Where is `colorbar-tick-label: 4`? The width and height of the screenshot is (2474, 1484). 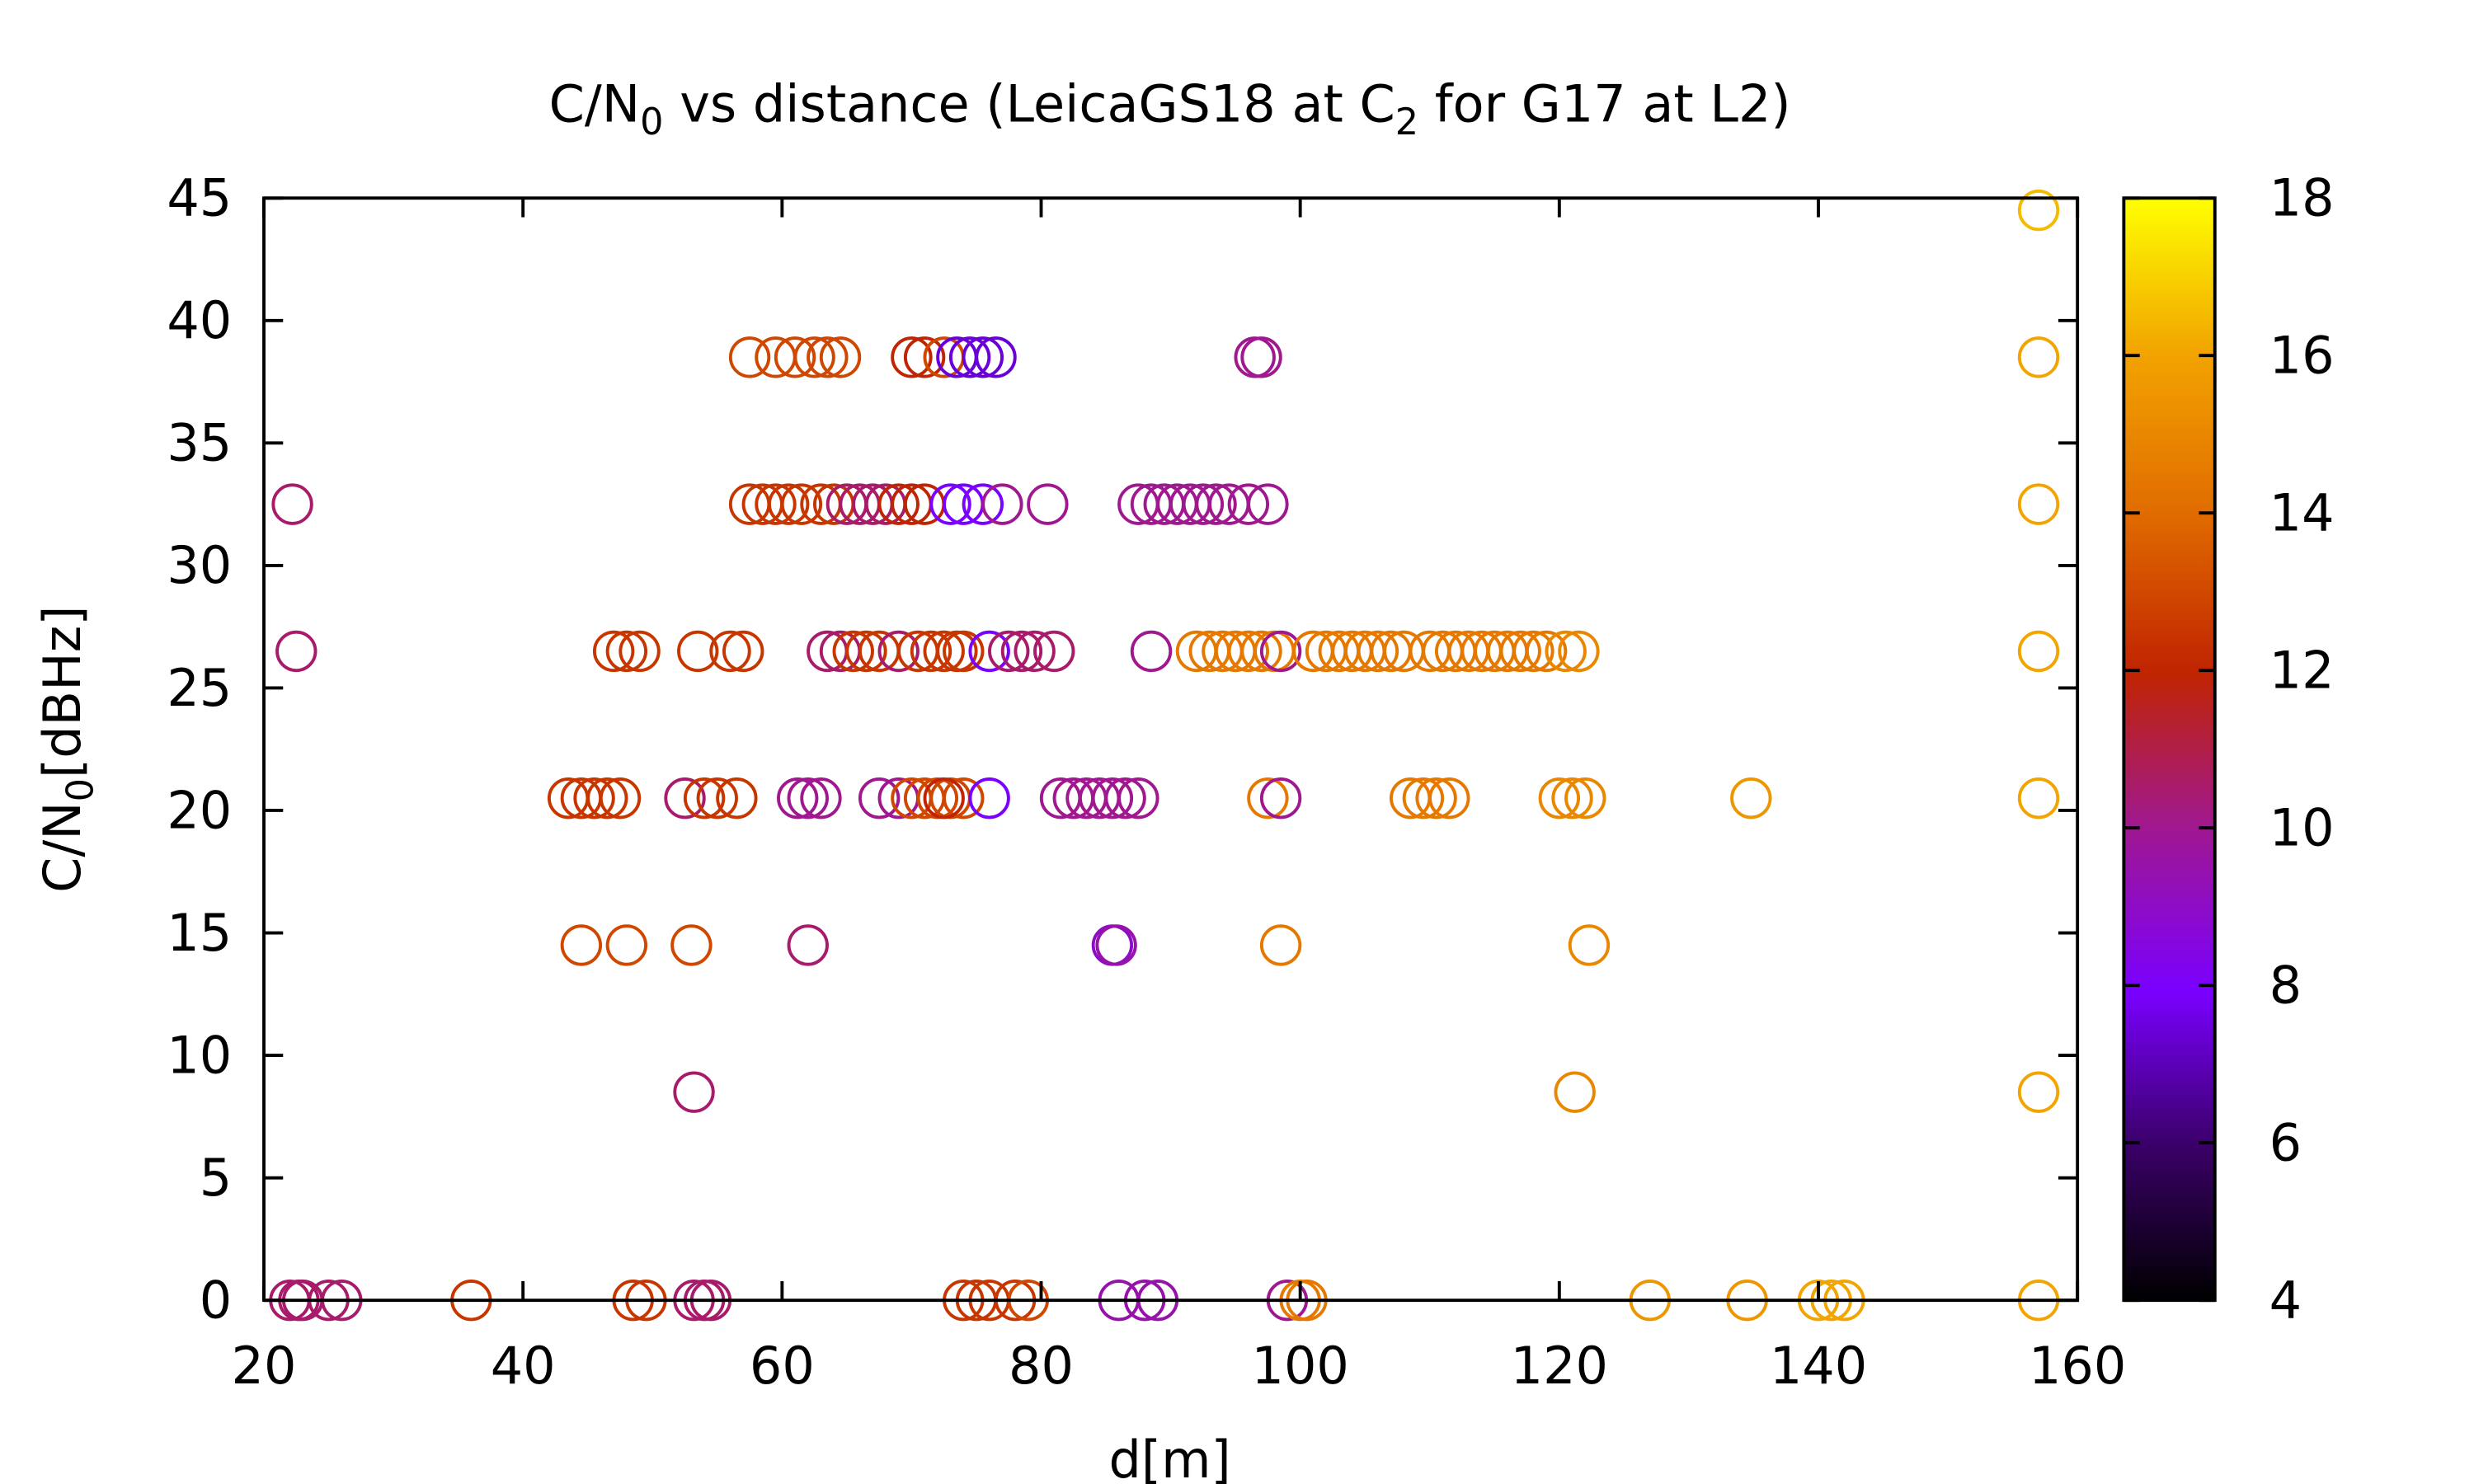
colorbar-tick-label: 4 is located at coordinates (2285, 1300).